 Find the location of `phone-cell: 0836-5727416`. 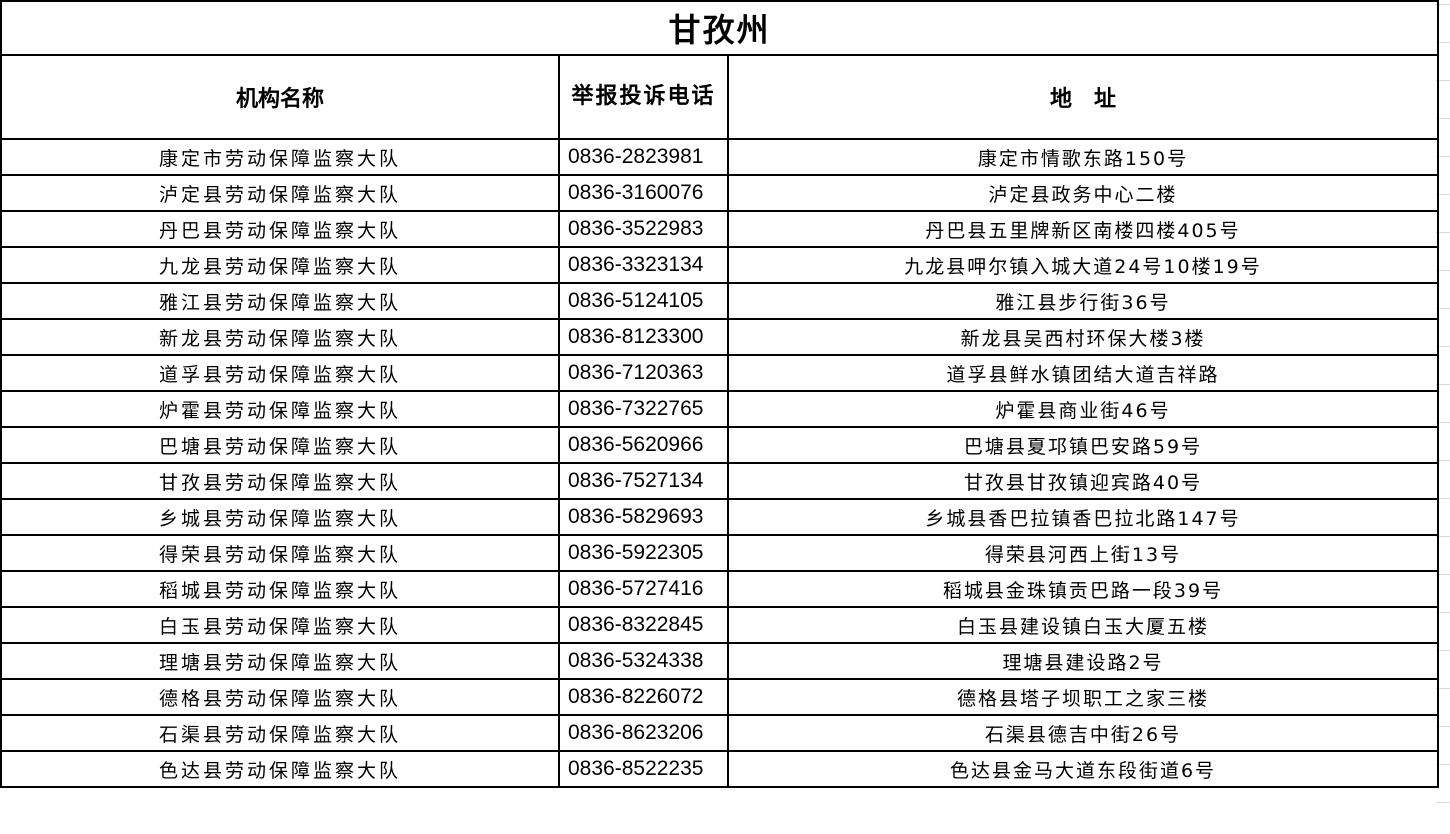

phone-cell: 0836-5727416 is located at coordinates (643, 589).